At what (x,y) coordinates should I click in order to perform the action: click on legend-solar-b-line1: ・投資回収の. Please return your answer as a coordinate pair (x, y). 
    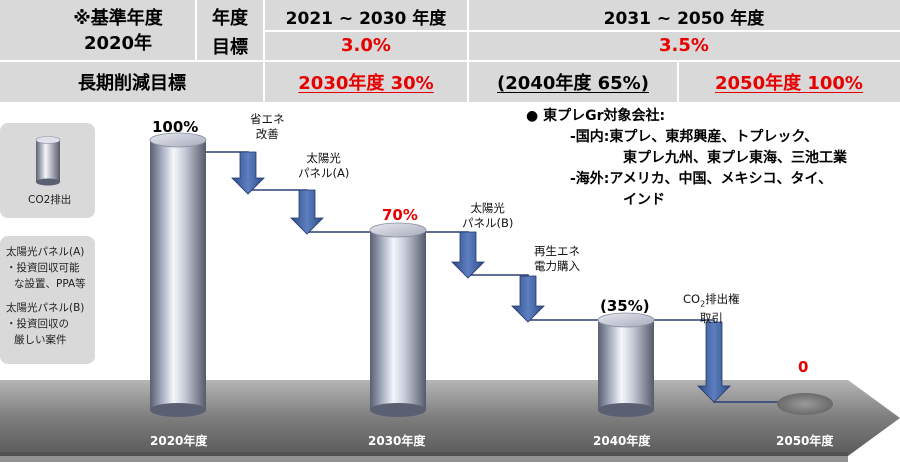
    Looking at the image, I should click on (37, 324).